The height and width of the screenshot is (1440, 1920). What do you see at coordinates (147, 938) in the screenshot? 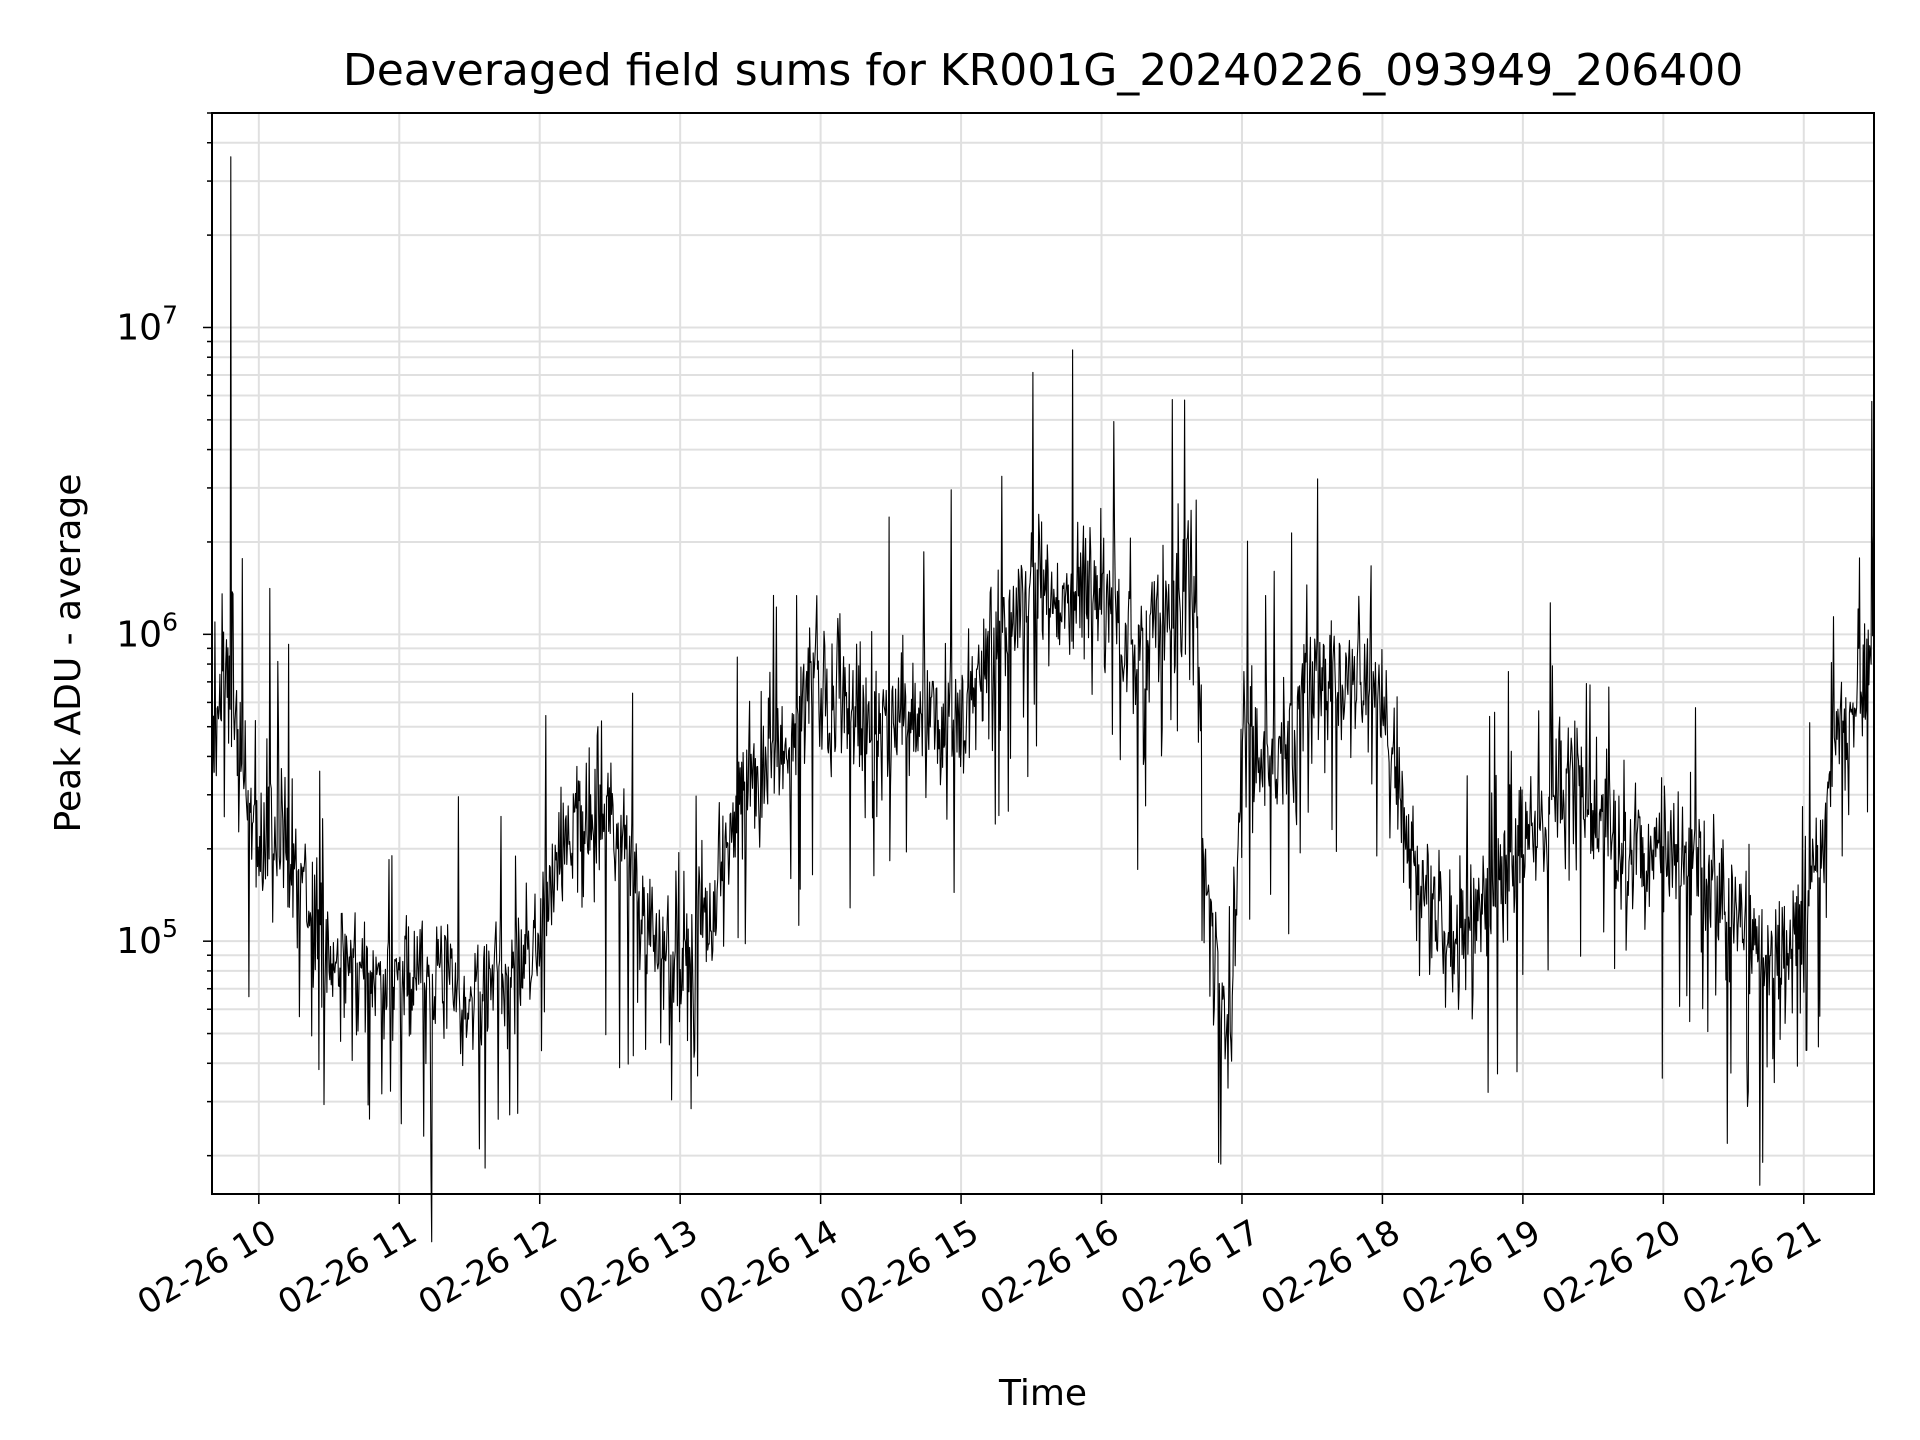
I see `y-tick-label: 10⁵` at bounding box center [147, 938].